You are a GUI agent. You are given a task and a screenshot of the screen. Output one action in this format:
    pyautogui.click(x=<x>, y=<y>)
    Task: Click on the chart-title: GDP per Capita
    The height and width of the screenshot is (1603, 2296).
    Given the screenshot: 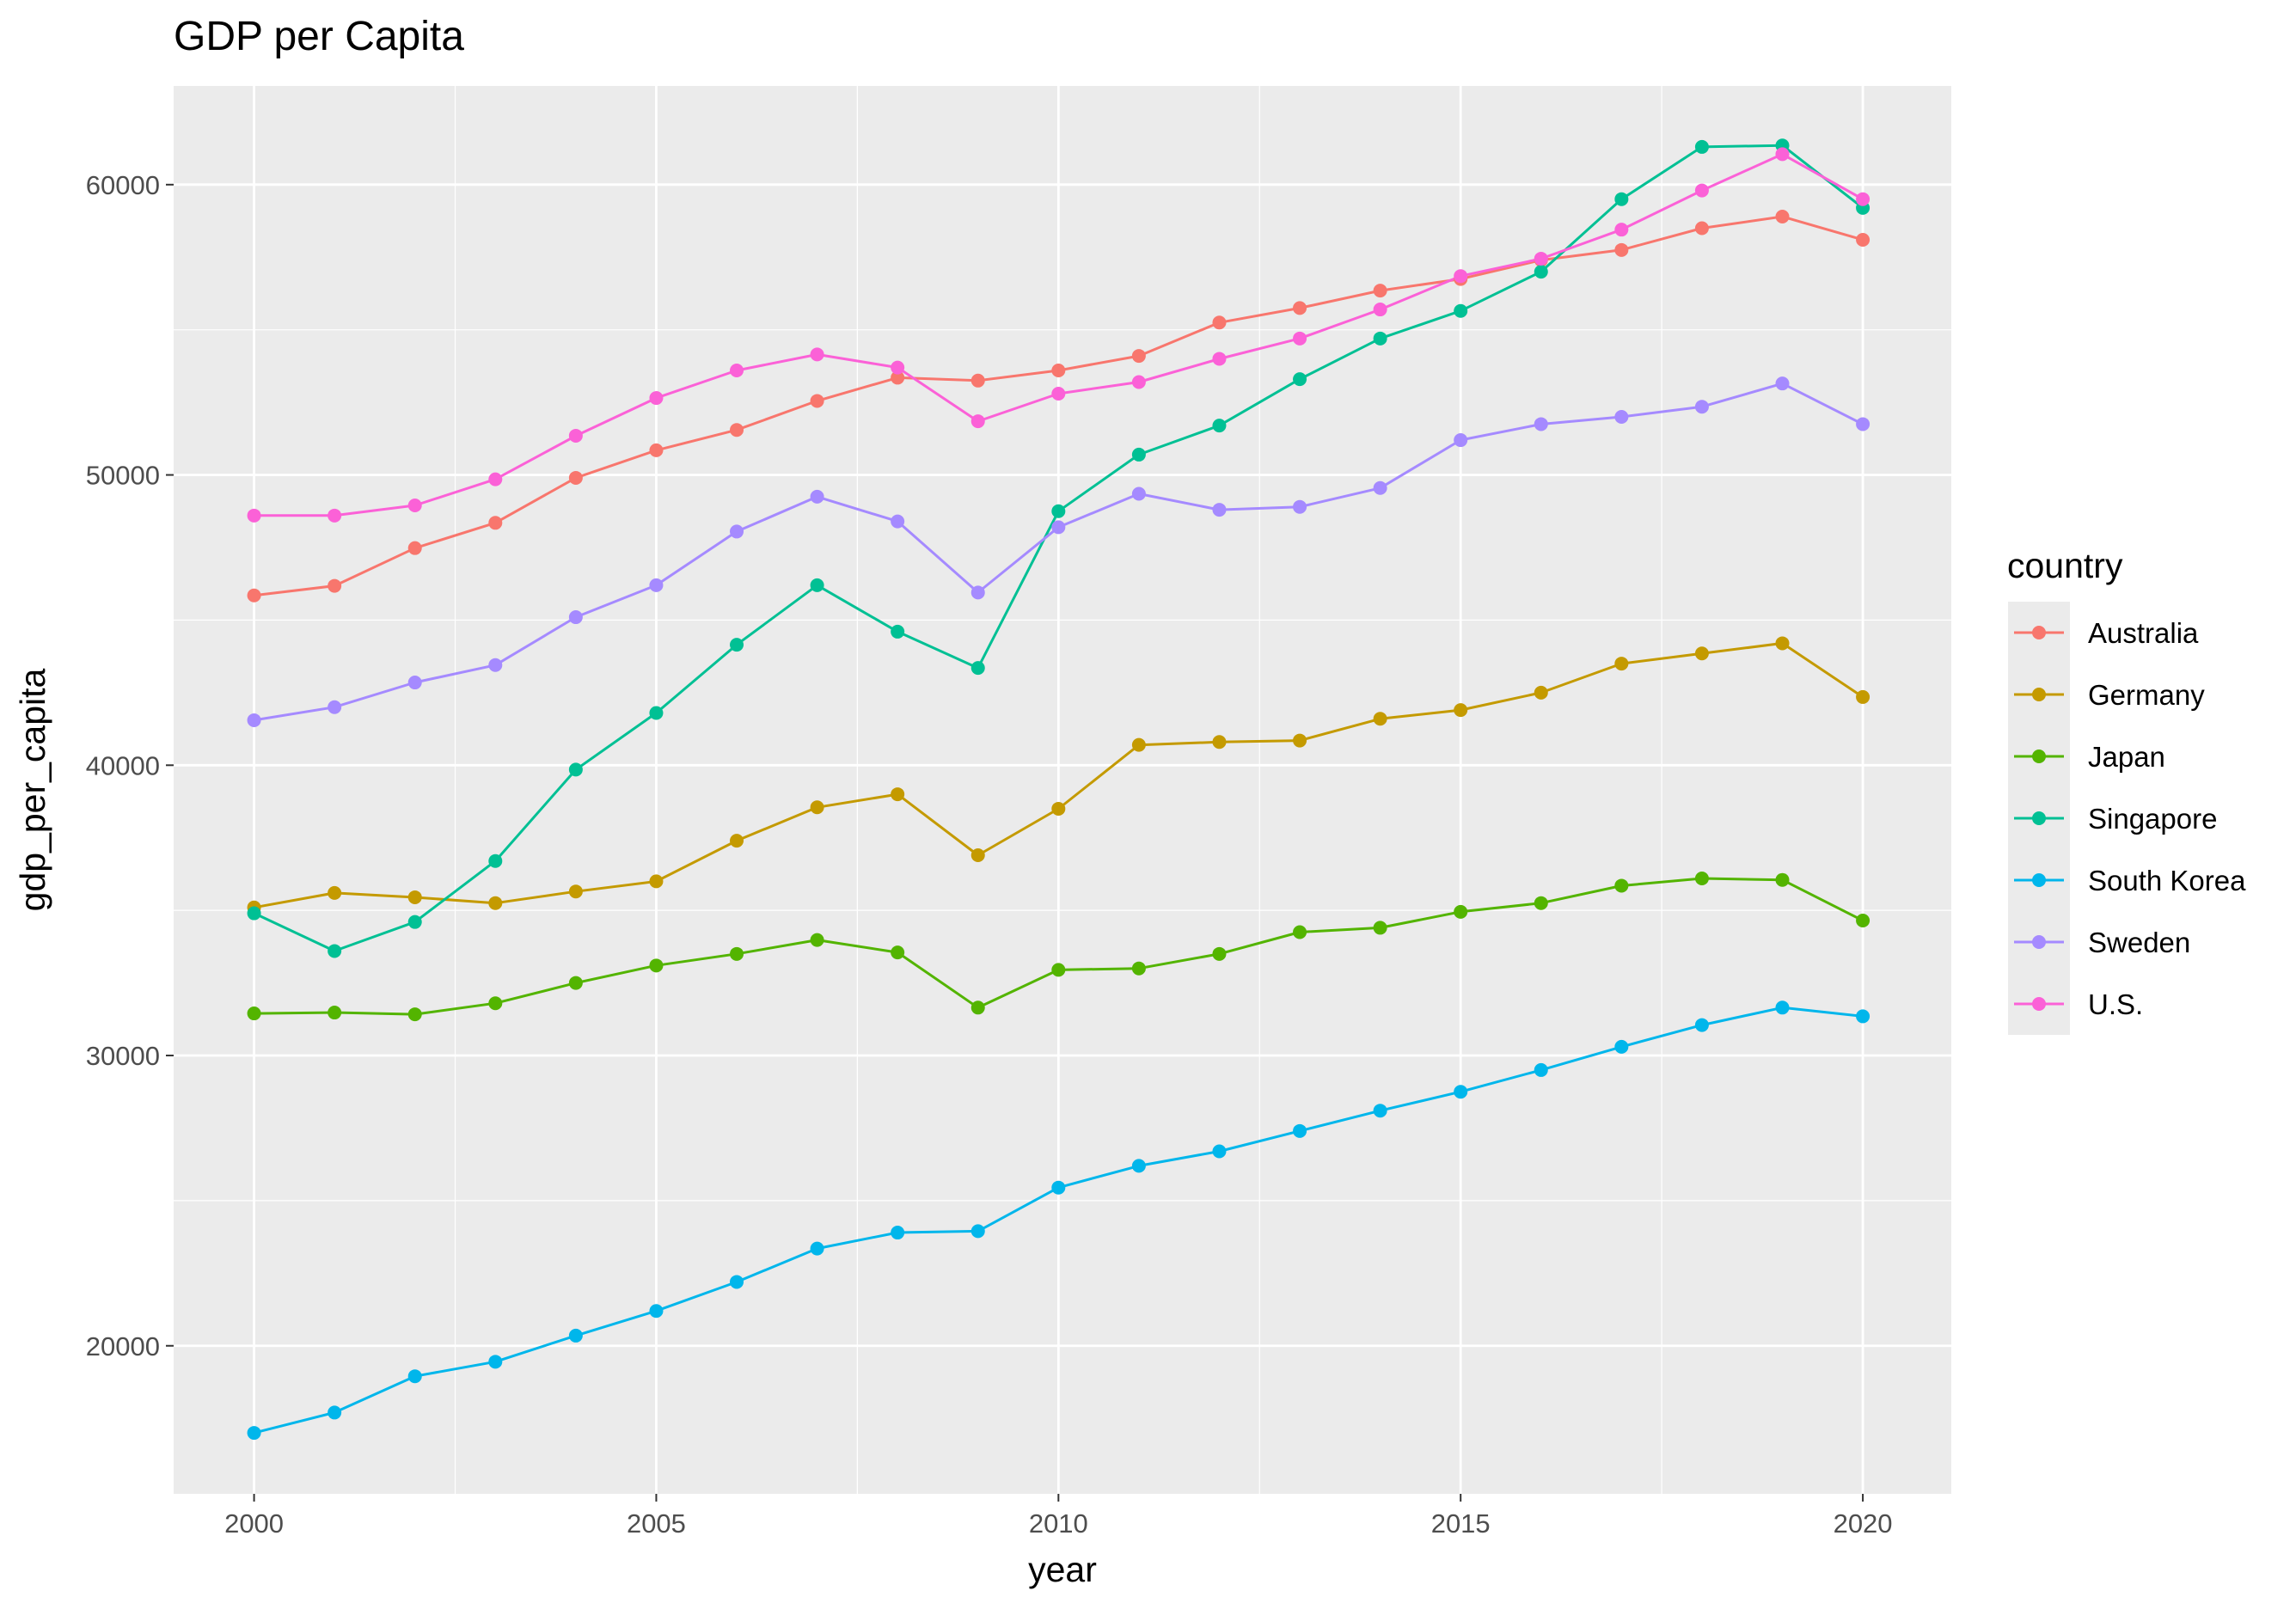 What is the action you would take?
    pyautogui.click(x=319, y=36)
    